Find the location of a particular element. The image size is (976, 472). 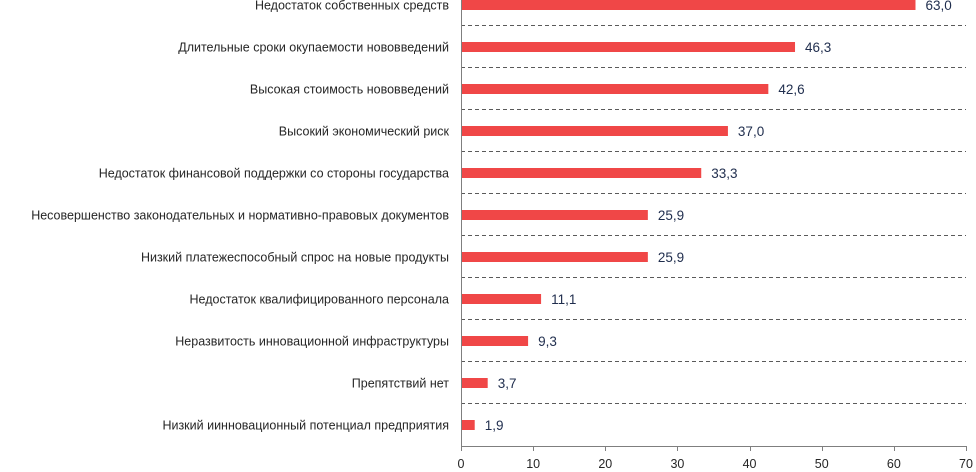

x-tick-label: 10 is located at coordinates (533, 464).